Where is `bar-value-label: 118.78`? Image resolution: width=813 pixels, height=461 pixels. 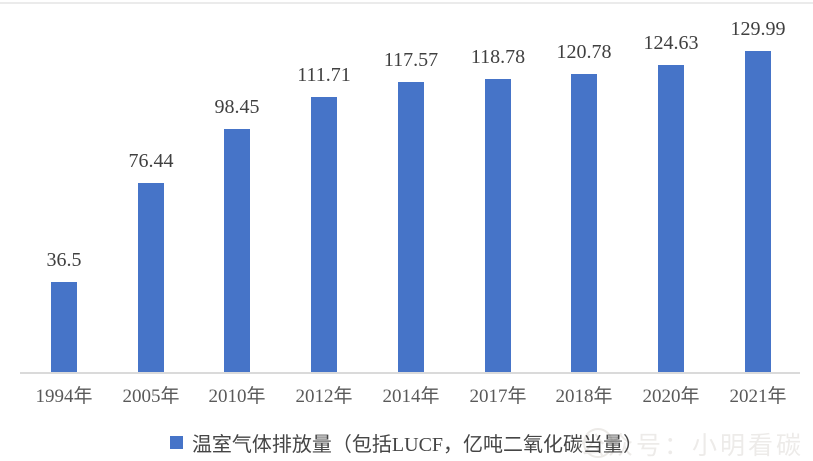 bar-value-label: 118.78 is located at coordinates (498, 57).